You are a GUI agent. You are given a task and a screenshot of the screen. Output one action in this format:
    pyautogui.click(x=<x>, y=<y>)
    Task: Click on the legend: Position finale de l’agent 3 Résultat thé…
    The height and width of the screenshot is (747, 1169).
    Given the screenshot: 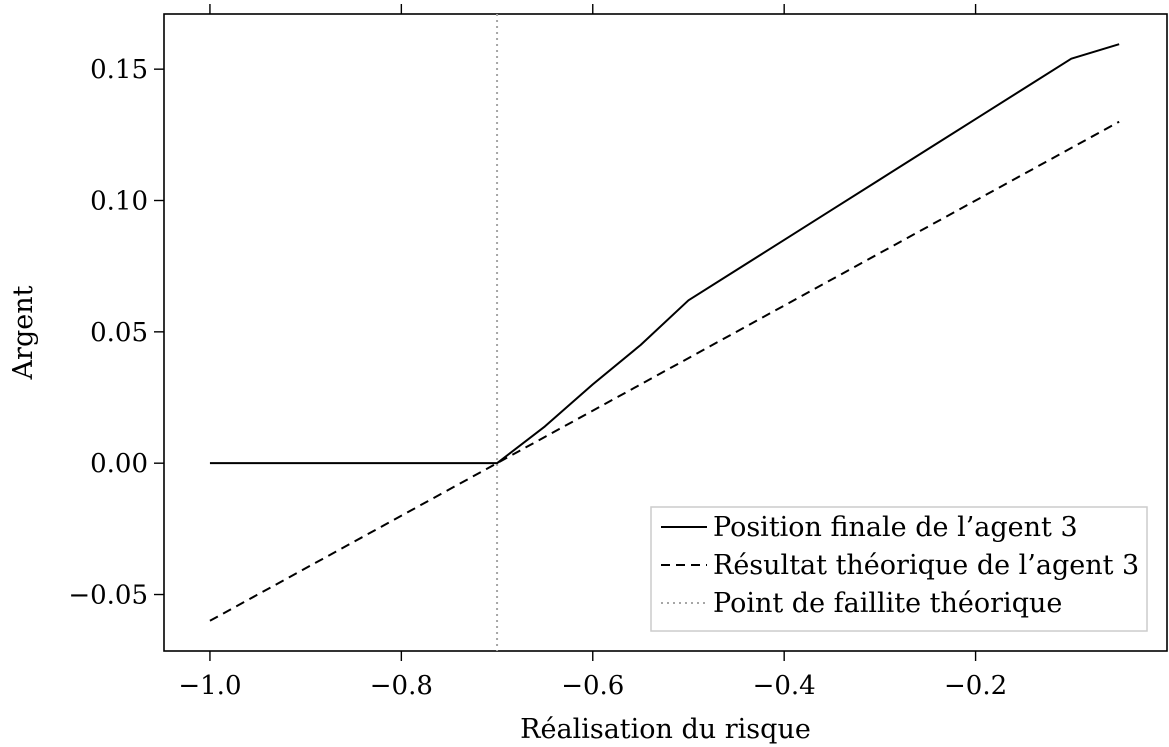 What is the action you would take?
    pyautogui.click(x=899, y=569)
    